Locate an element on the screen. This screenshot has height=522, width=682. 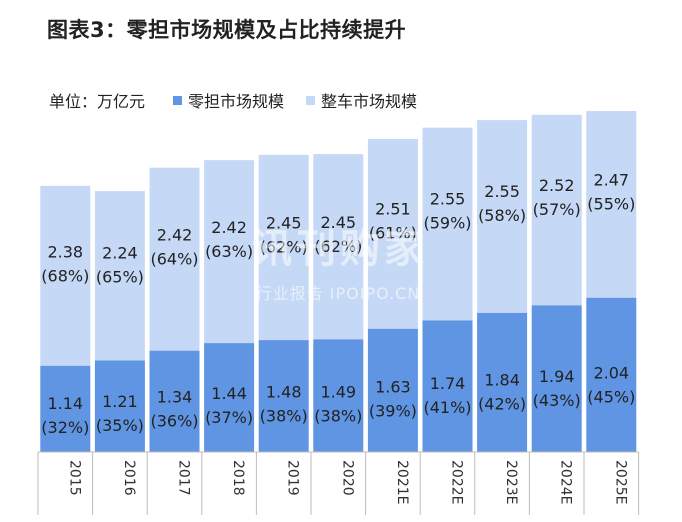
bar-ftl-2017 is located at coordinates (174, 259).